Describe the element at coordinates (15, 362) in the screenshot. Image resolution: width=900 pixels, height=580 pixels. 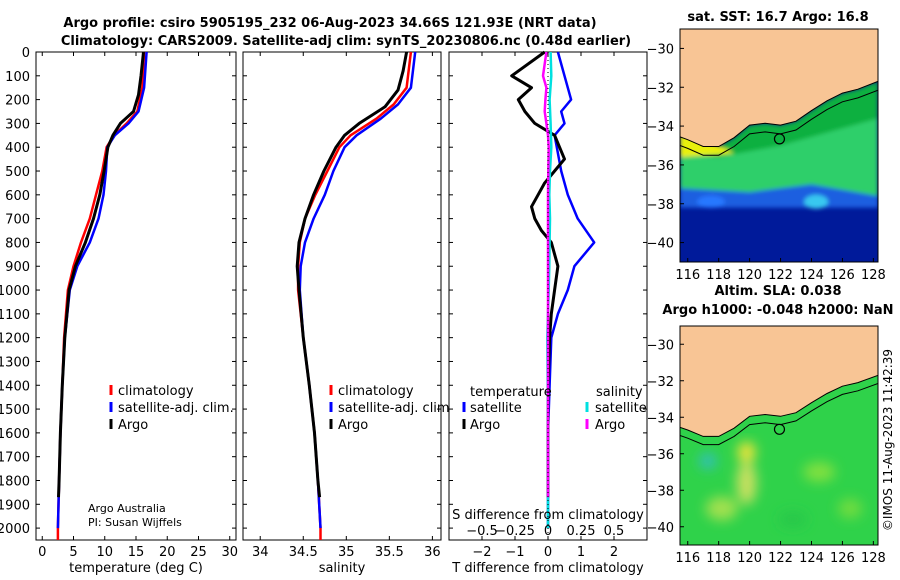
I see `depth-tick-label: 1300` at that location.